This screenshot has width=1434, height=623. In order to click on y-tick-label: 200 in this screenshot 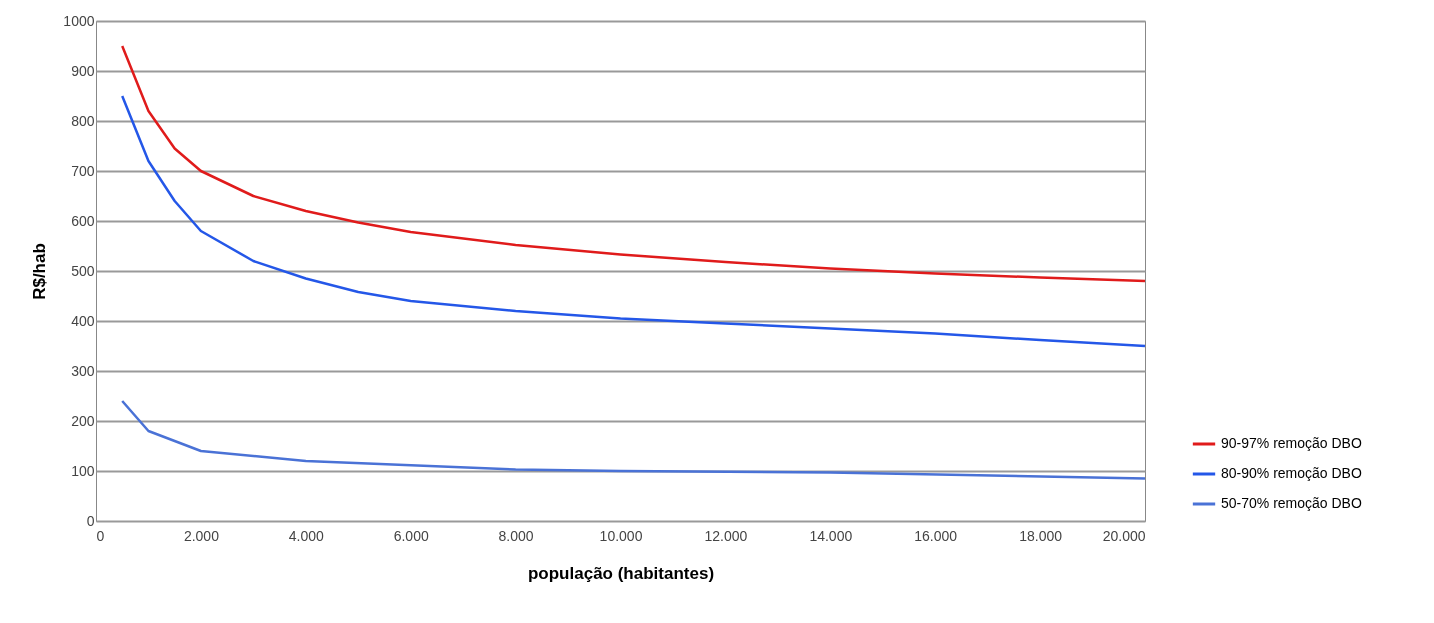, I will do `click(83, 420)`.